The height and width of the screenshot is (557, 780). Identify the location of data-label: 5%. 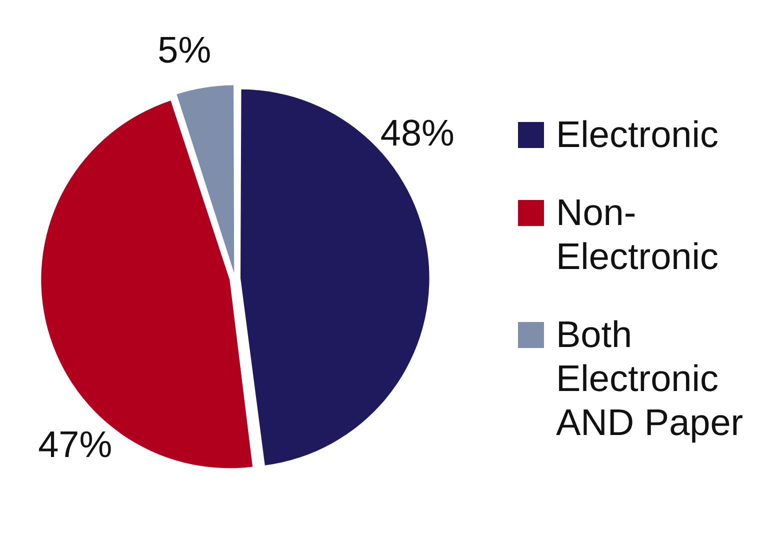
(185, 49).